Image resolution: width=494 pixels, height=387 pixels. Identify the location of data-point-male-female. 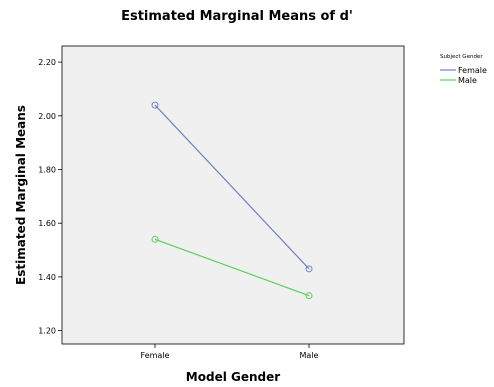
(155, 239).